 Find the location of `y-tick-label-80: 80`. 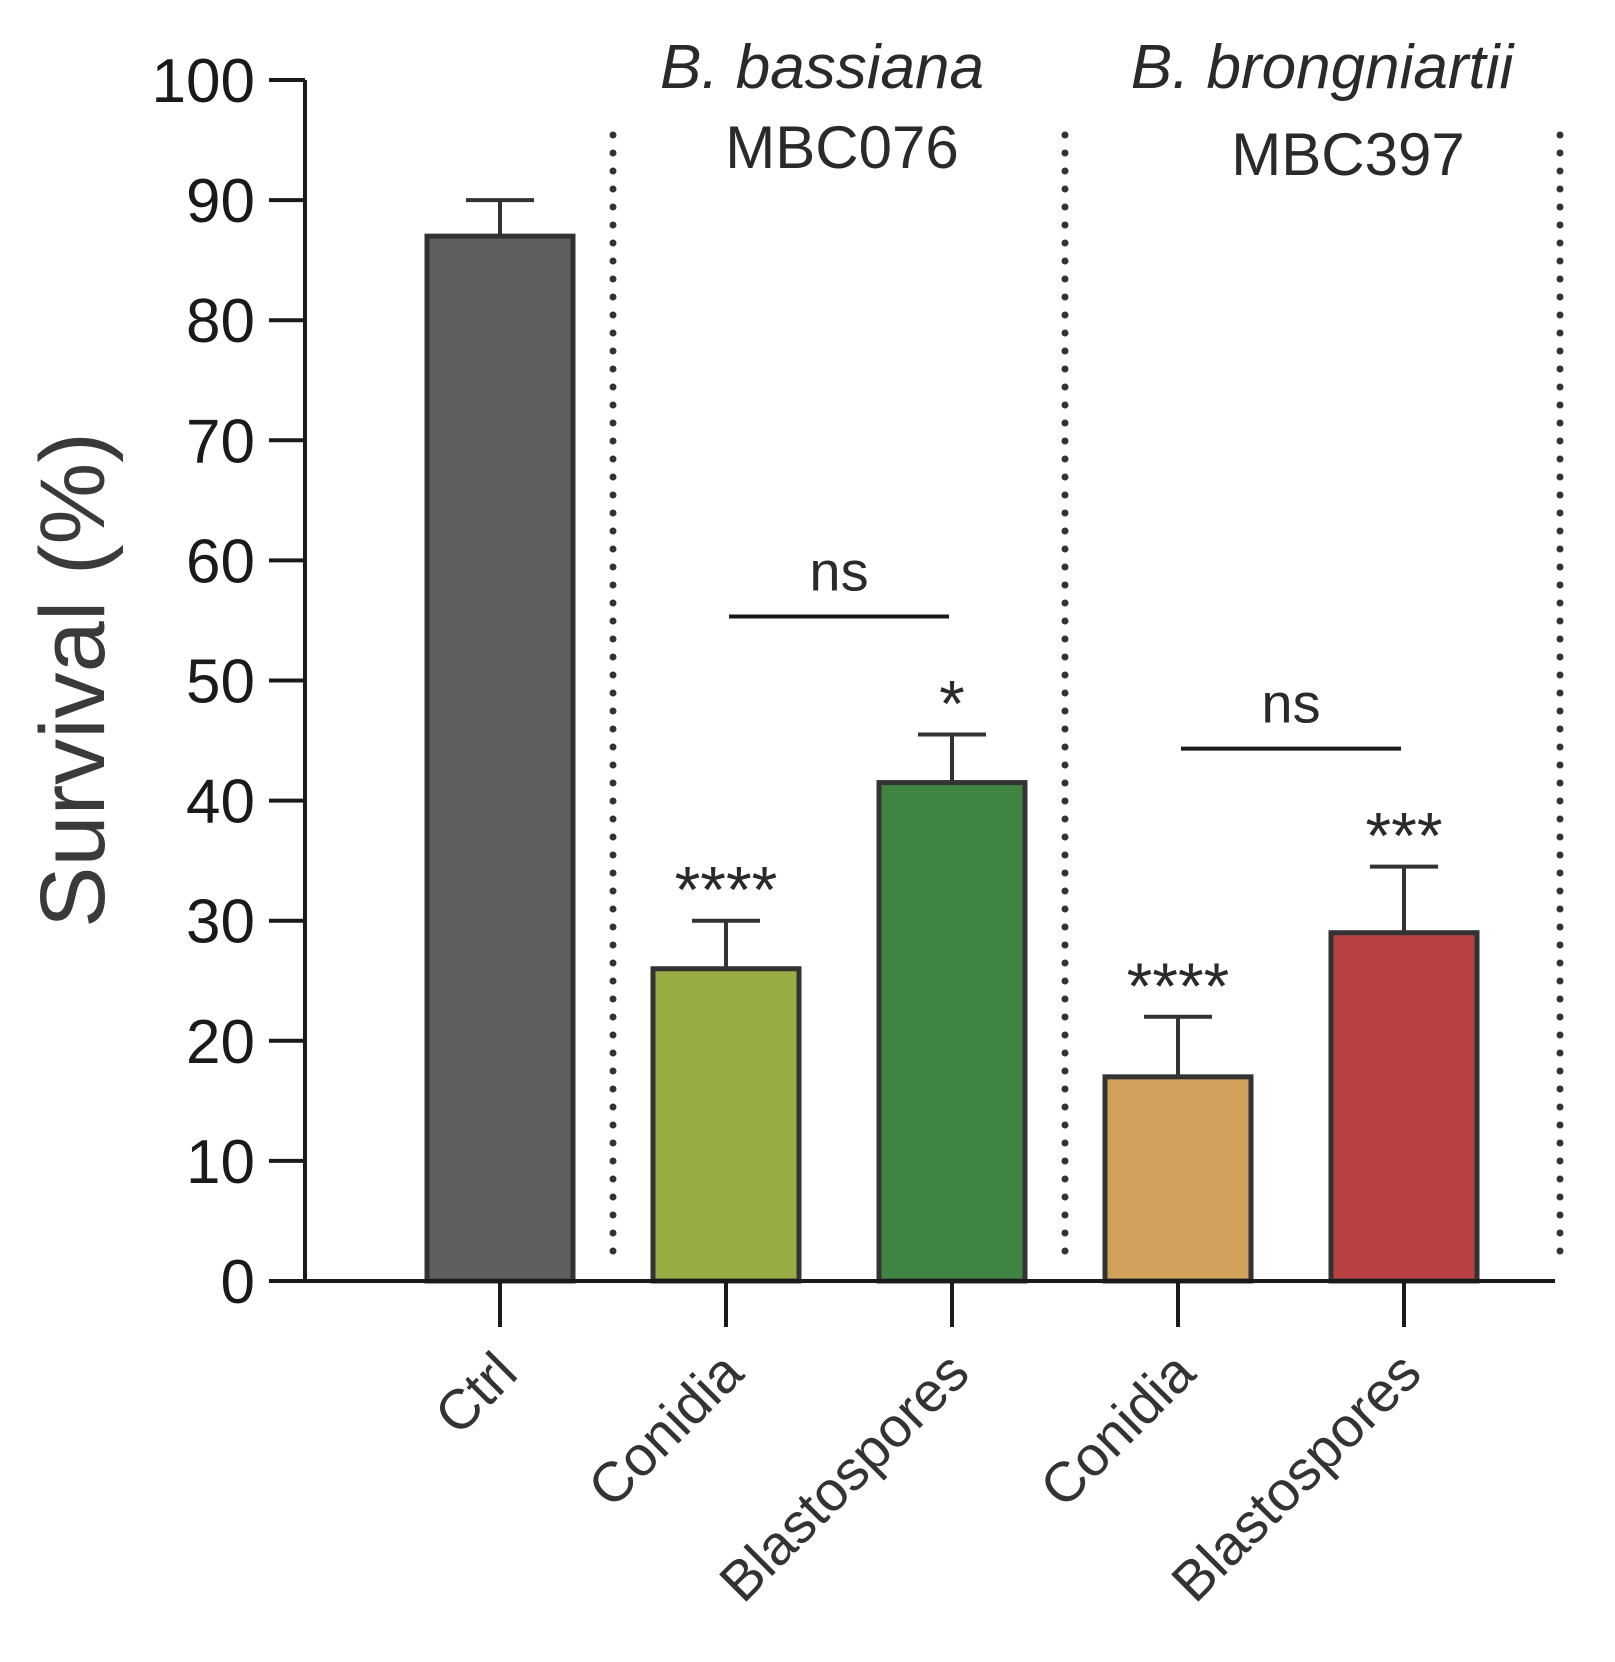

y-tick-label-80: 80 is located at coordinates (220, 321).